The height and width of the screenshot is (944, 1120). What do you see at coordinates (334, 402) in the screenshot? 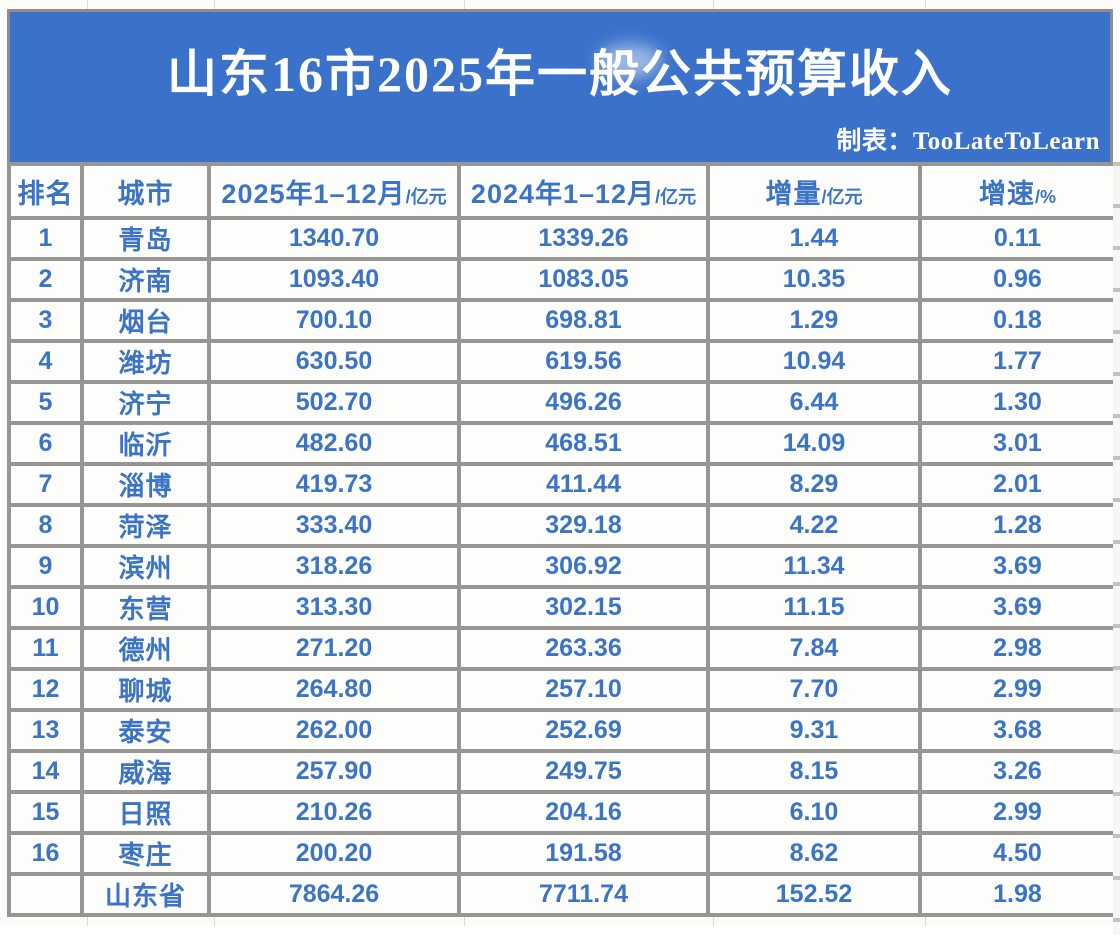
I see `y2025-cell: 502.70` at bounding box center [334, 402].